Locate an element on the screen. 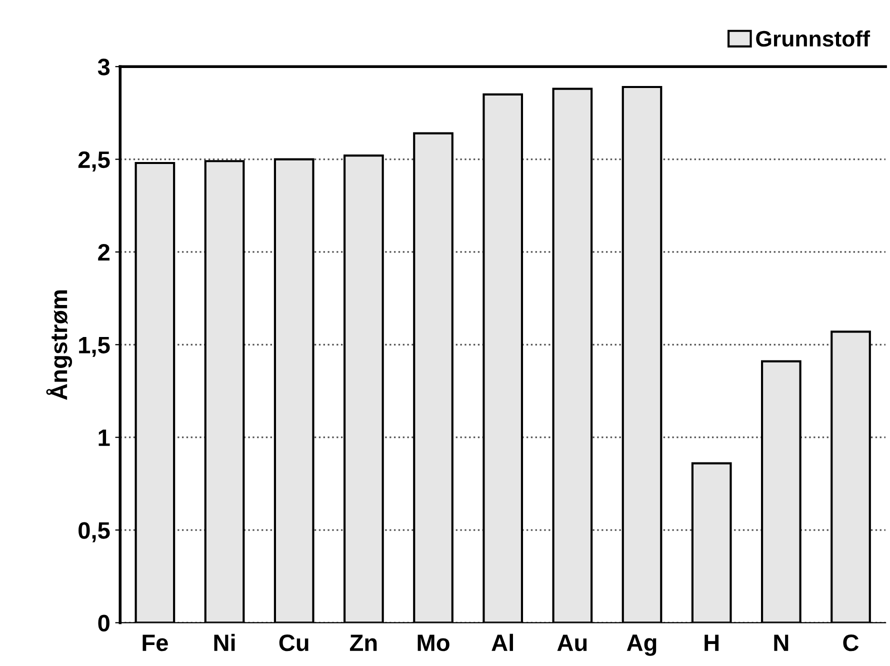 Image resolution: width=890 pixels, height=666 pixels. y-tick-label: 0,5 is located at coordinates (94, 532).